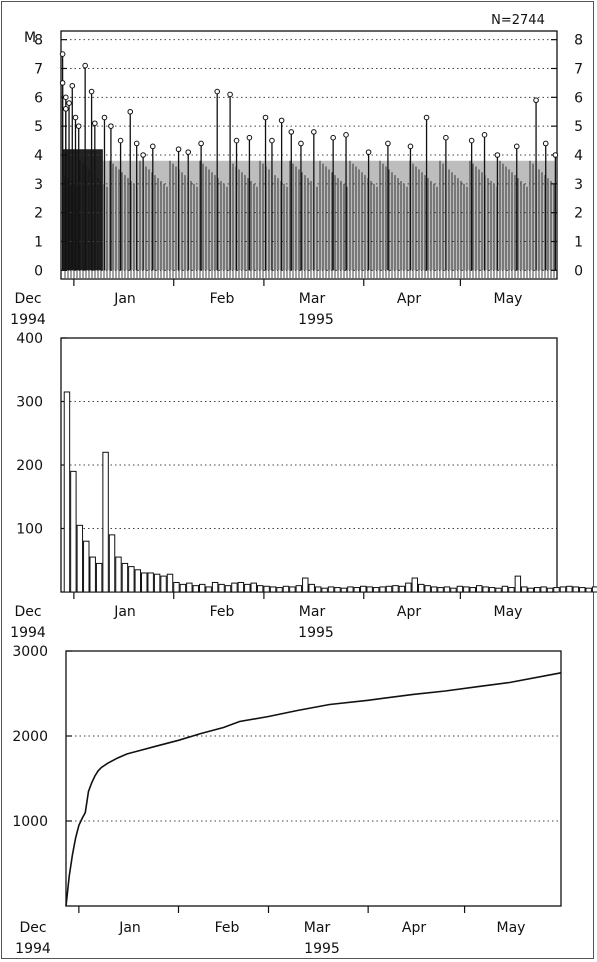 This screenshot has height=962, width=597. I want to click on y-tick-label: 400, so click(29, 339).